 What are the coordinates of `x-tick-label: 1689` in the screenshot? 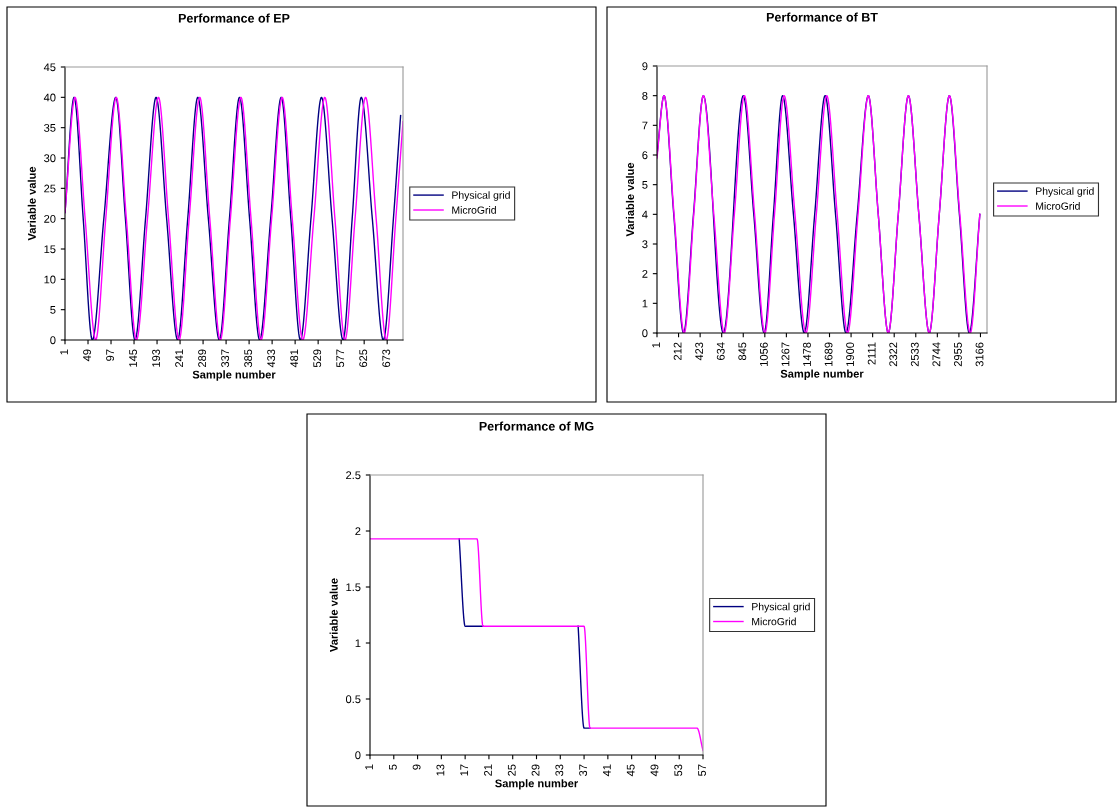 It's located at (828, 354).